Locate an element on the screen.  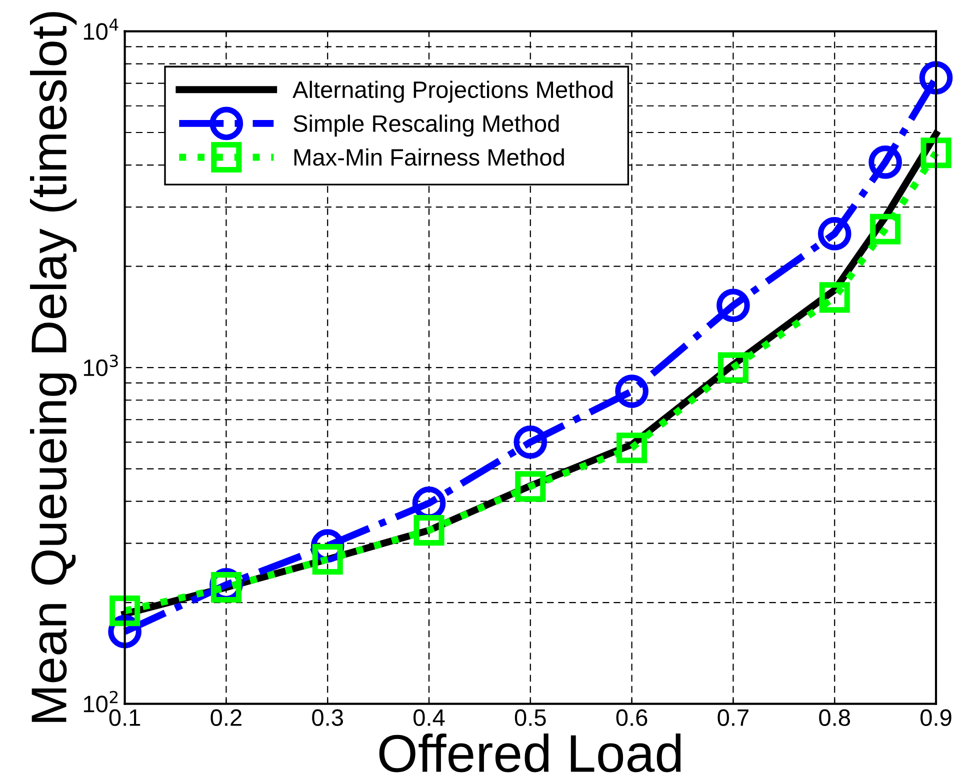
legend-label: Simple Rescaling Method is located at coordinates (426, 125).